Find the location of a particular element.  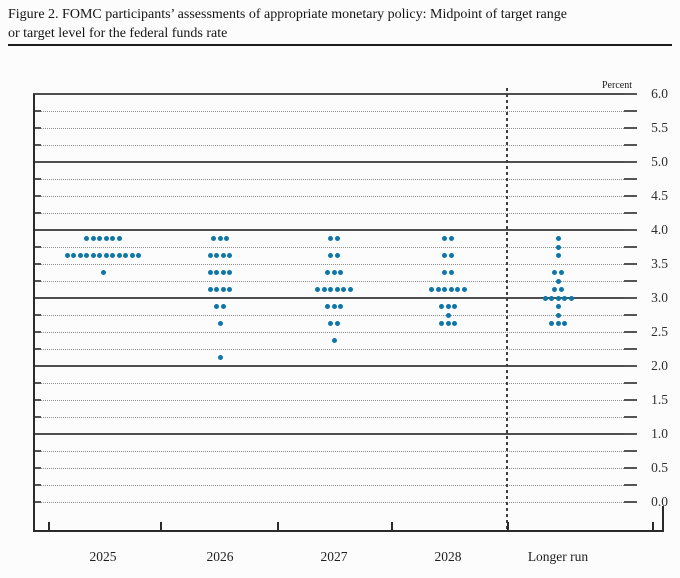

y-axis-unit-label: Percent is located at coordinates (617, 85).